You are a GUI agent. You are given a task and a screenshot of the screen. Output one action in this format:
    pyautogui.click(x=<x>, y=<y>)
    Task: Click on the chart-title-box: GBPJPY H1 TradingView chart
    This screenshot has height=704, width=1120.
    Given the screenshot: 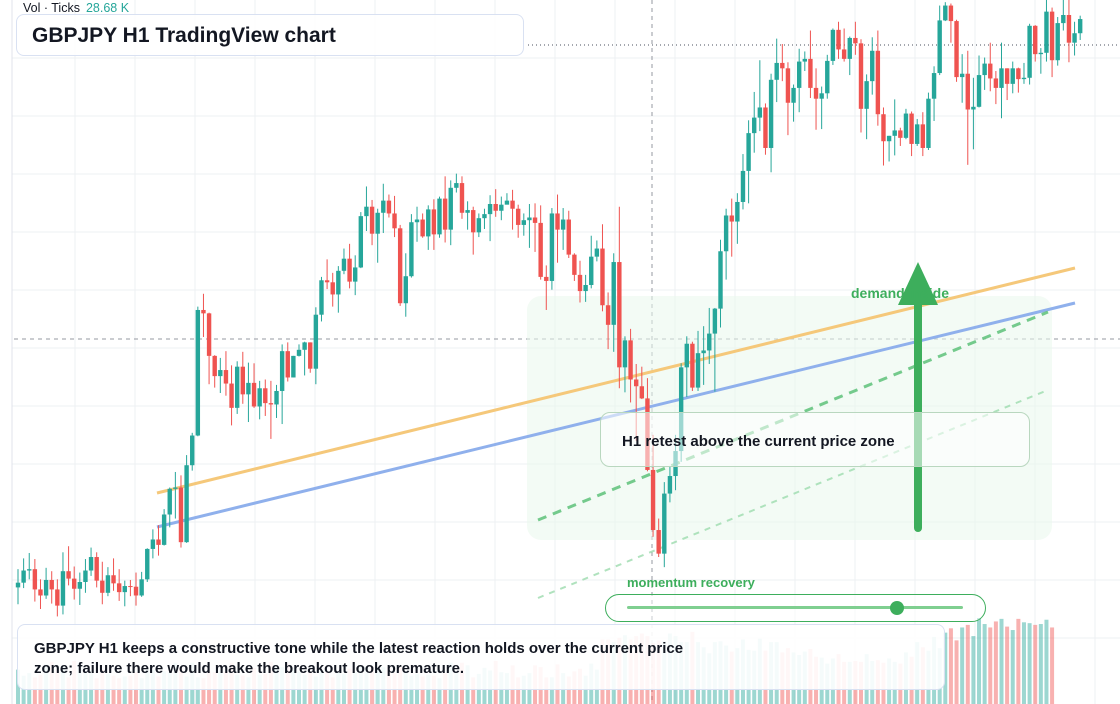 What is the action you would take?
    pyautogui.click(x=270, y=35)
    